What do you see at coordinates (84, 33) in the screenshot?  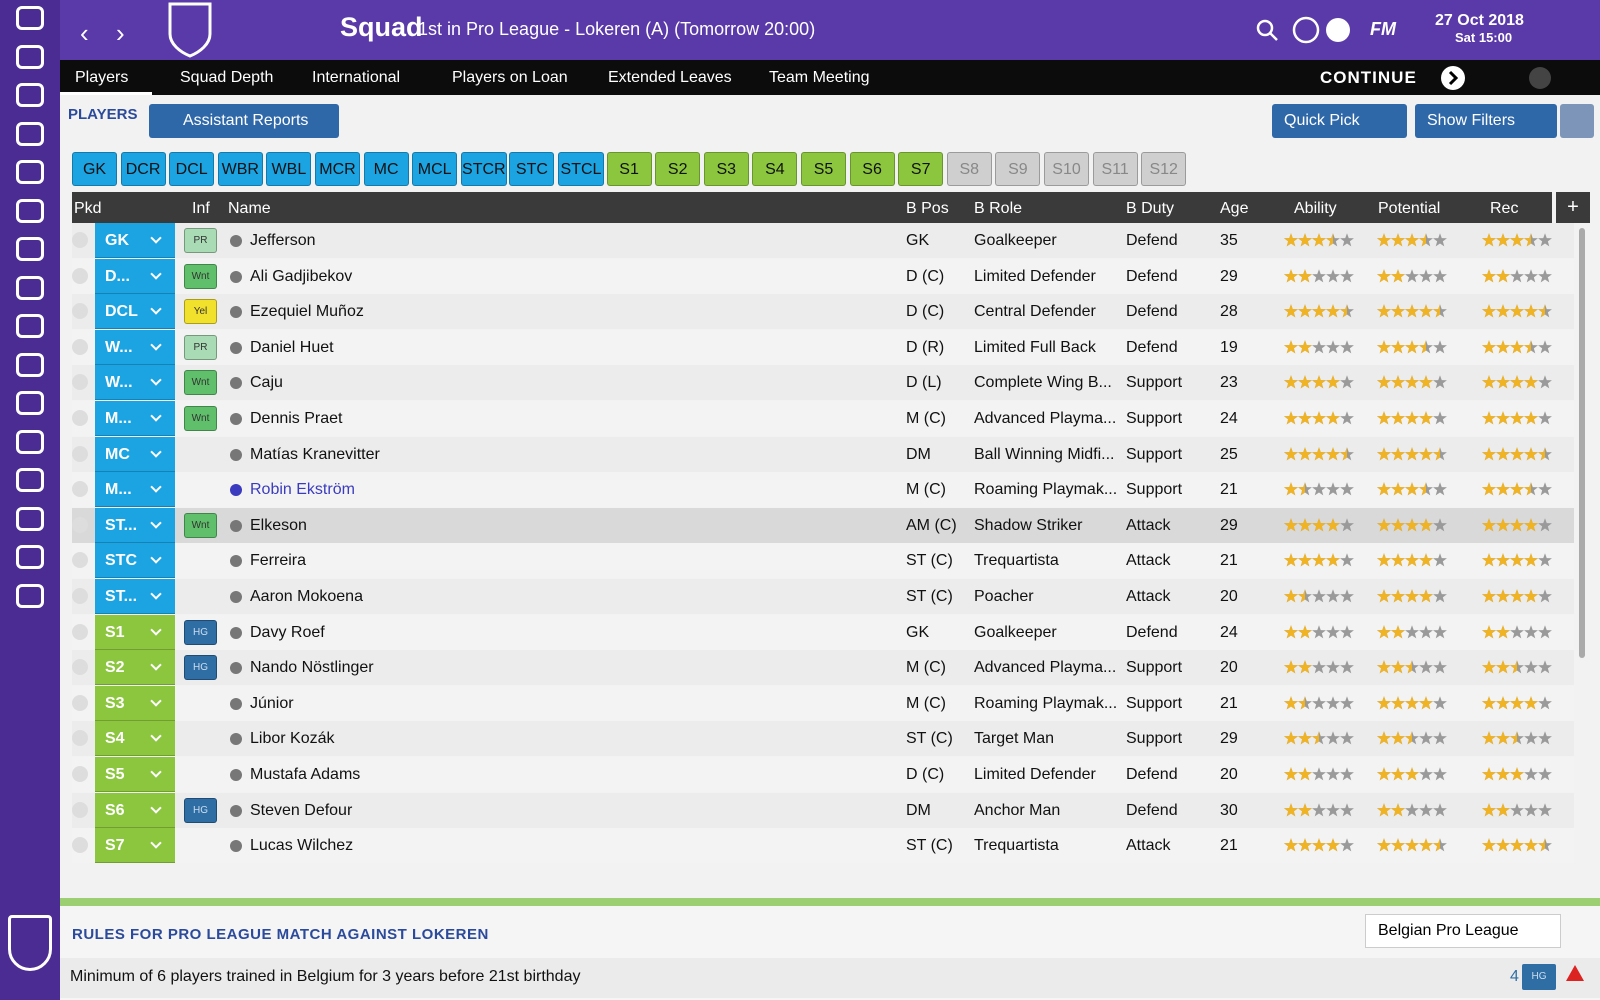 I see `back-button: ‹` at bounding box center [84, 33].